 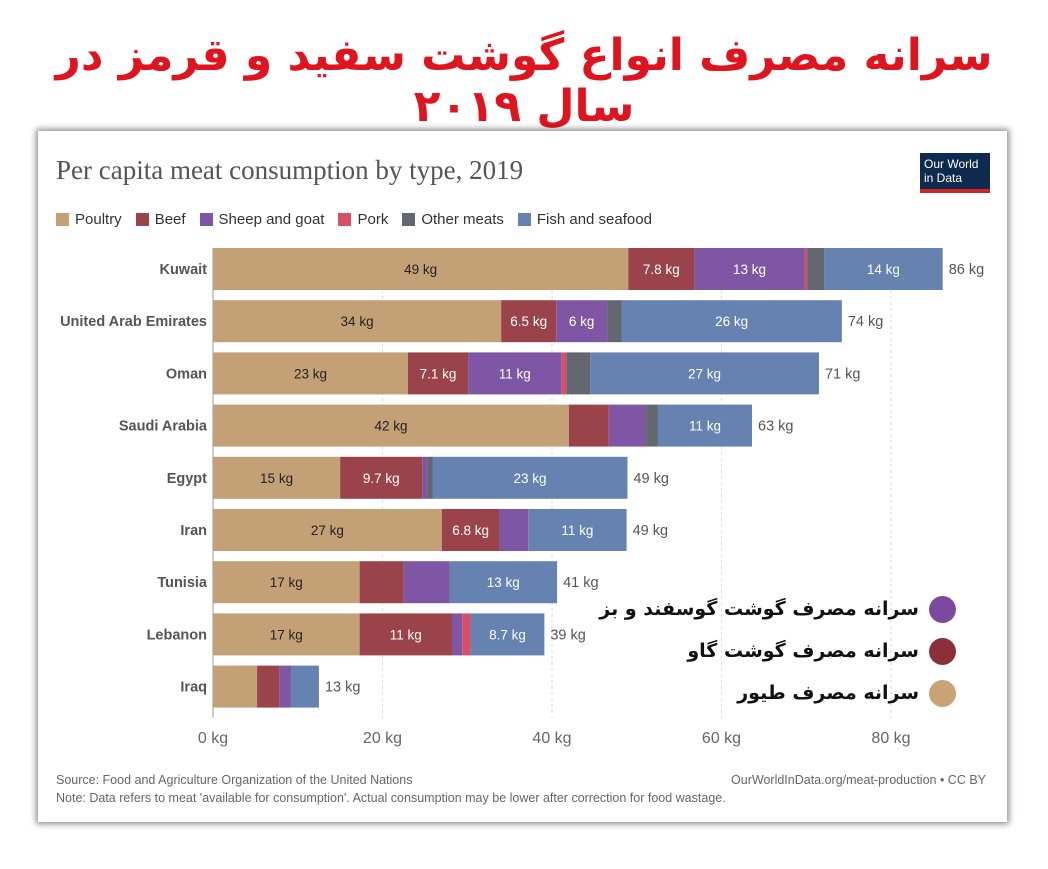 What do you see at coordinates (580, 583) in the screenshot?
I see `total-label: 41 kg` at bounding box center [580, 583].